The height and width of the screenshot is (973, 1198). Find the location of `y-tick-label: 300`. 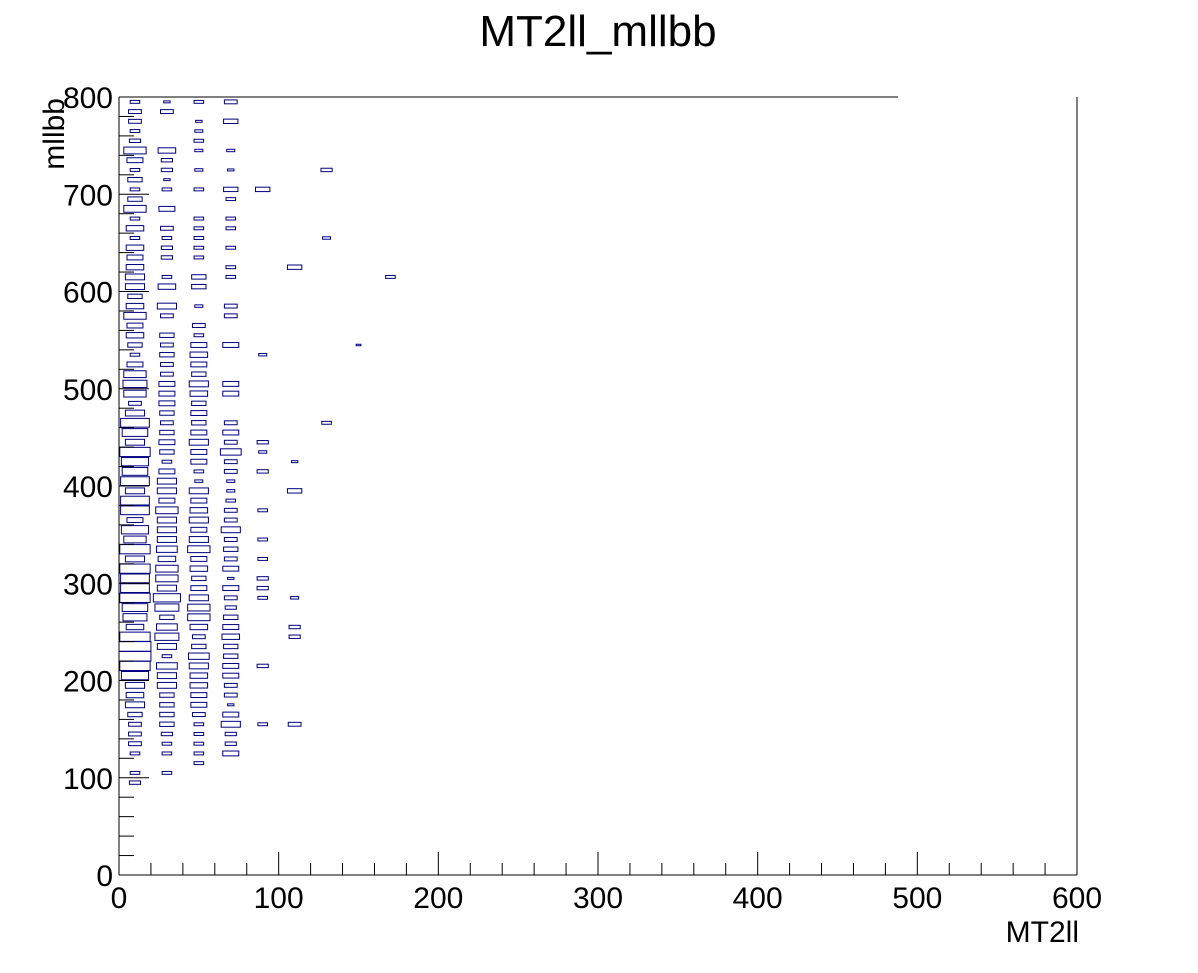

y-tick-label: 300 is located at coordinates (88, 584).